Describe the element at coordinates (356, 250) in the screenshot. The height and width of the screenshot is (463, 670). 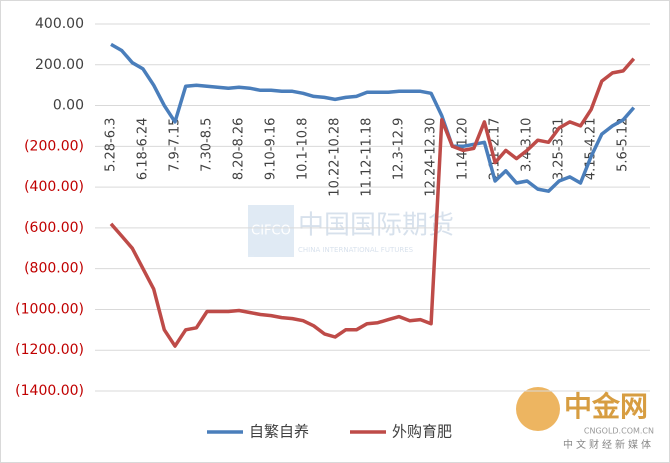
I see `watermark-name-en: CHINA INTERNATIONAL FUTURES` at that location.